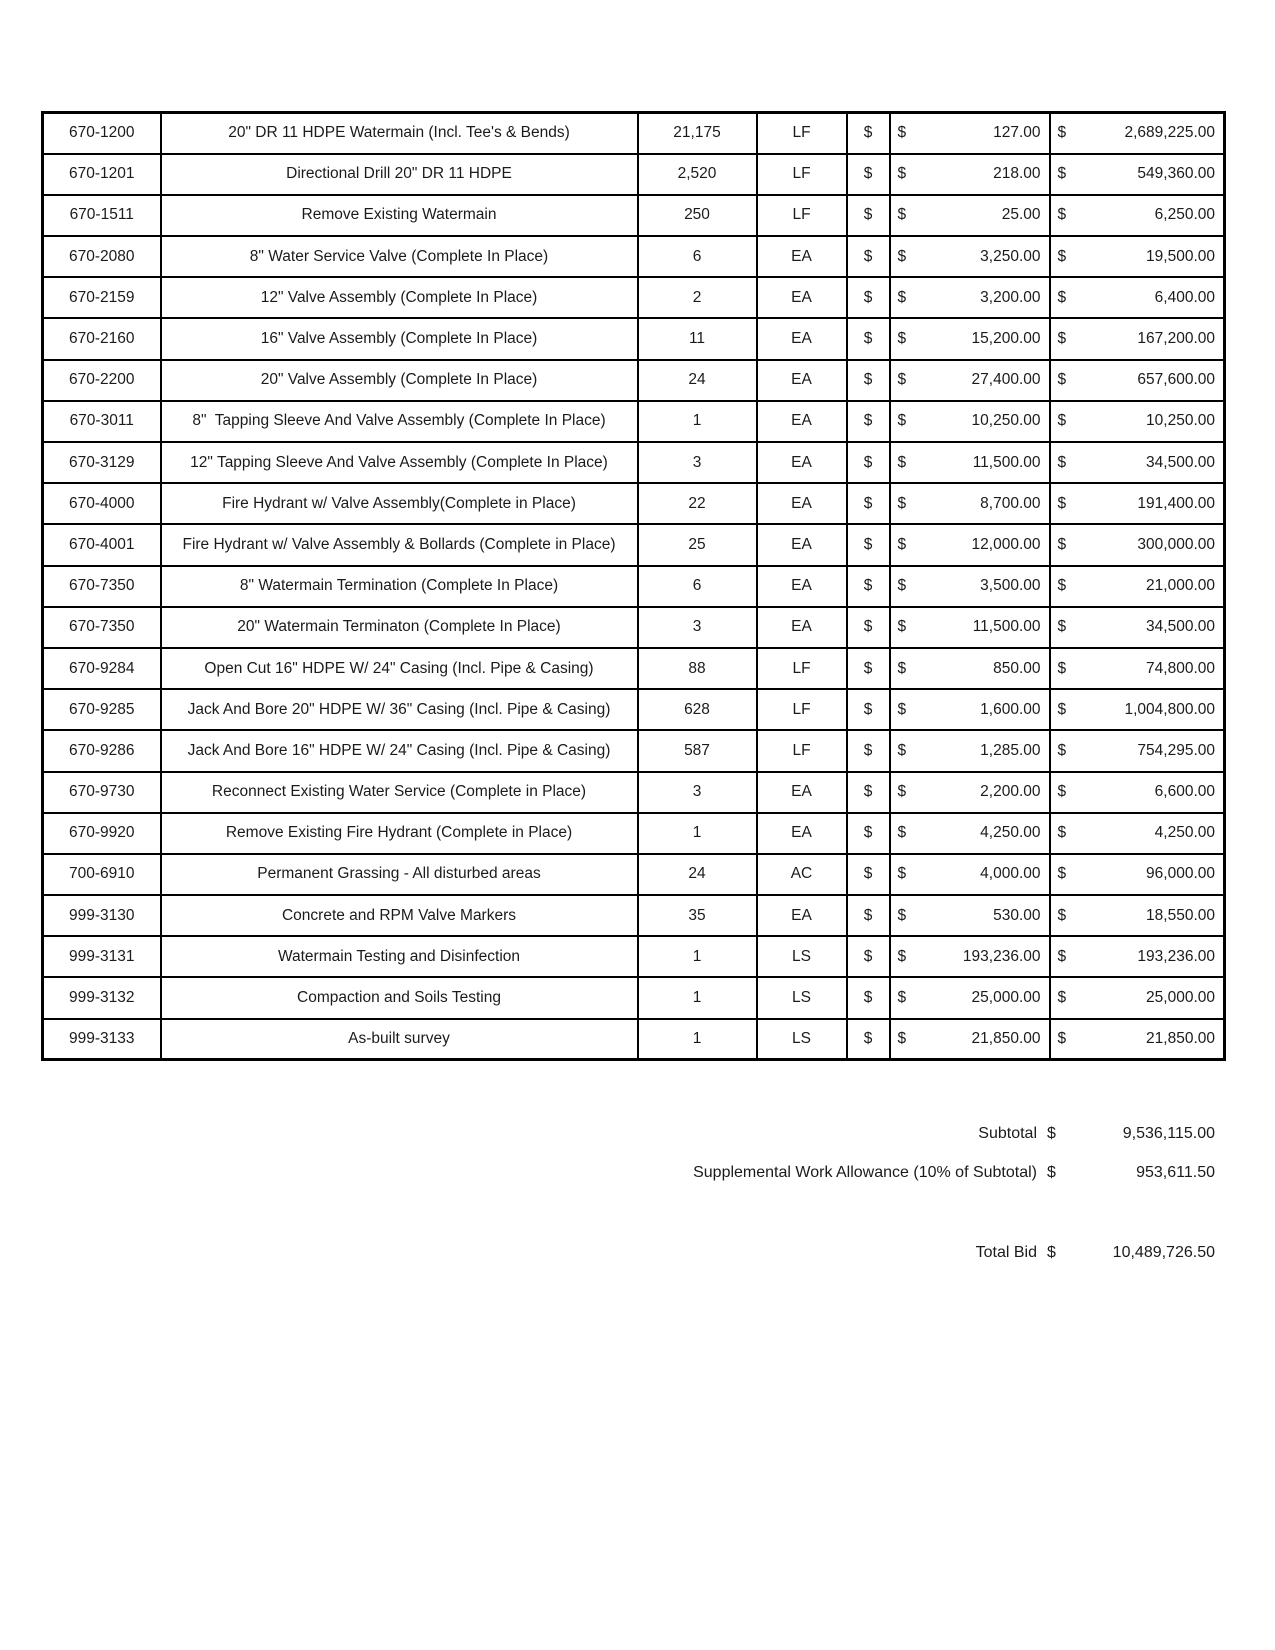  What do you see at coordinates (399, 298) in the screenshot?
I see `item-description-cell: 12" Valve Assembly (Complete In Place)` at bounding box center [399, 298].